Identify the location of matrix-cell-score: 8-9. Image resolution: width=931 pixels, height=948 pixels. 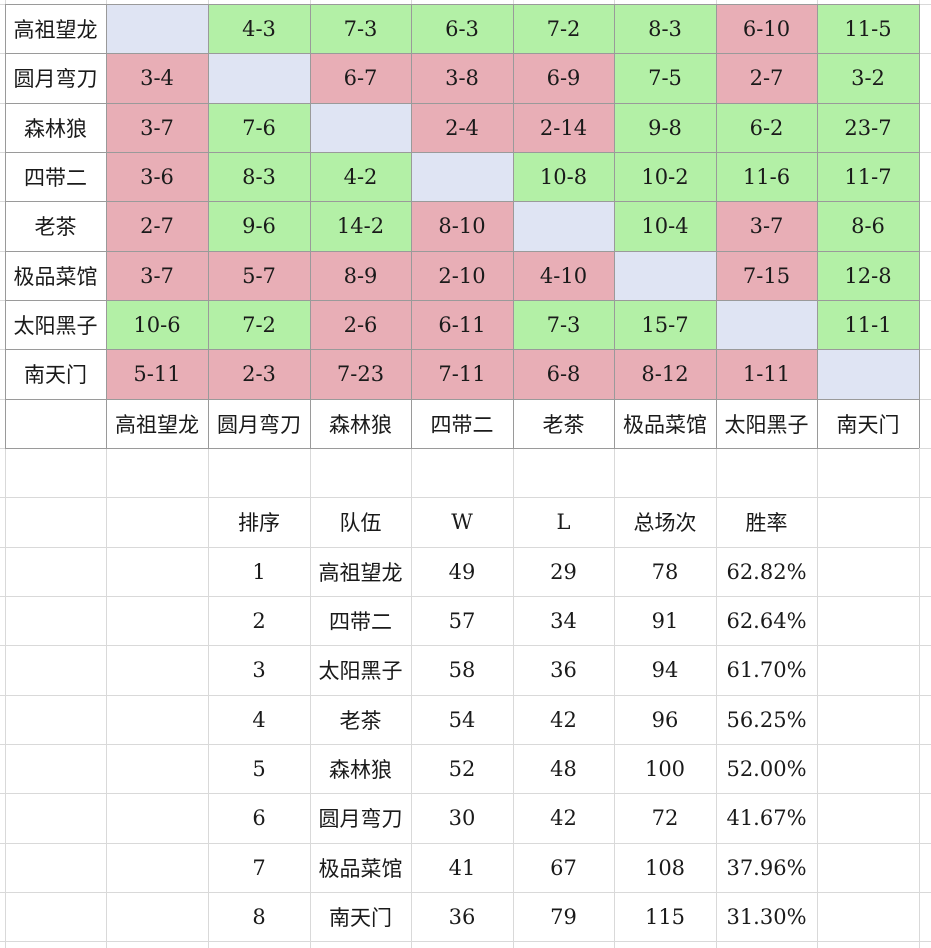
(360, 275).